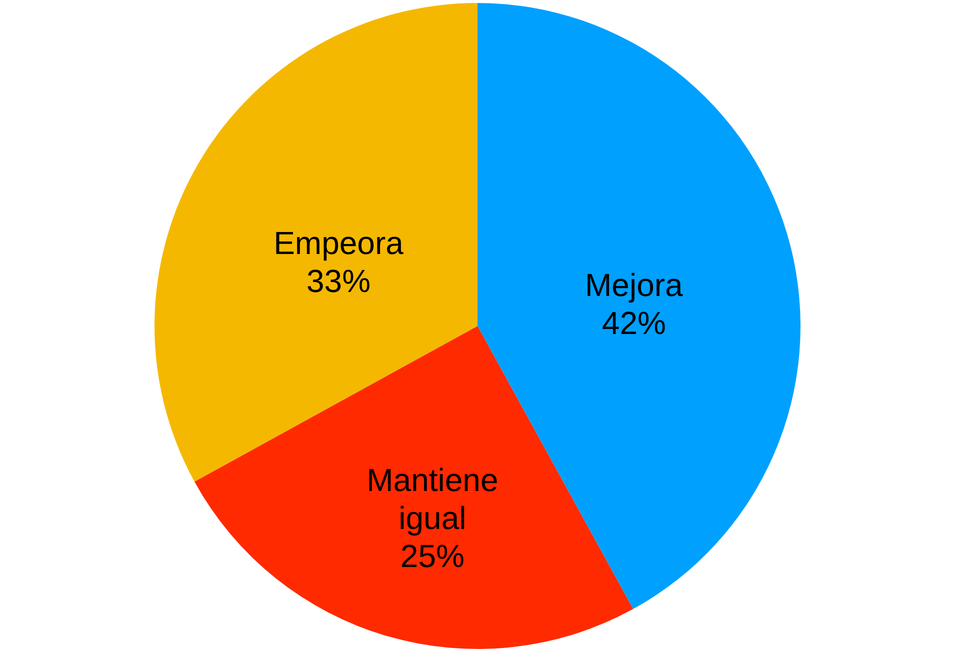 The width and height of the screenshot is (955, 652). I want to click on slice-label: Mejora, so click(634, 284).